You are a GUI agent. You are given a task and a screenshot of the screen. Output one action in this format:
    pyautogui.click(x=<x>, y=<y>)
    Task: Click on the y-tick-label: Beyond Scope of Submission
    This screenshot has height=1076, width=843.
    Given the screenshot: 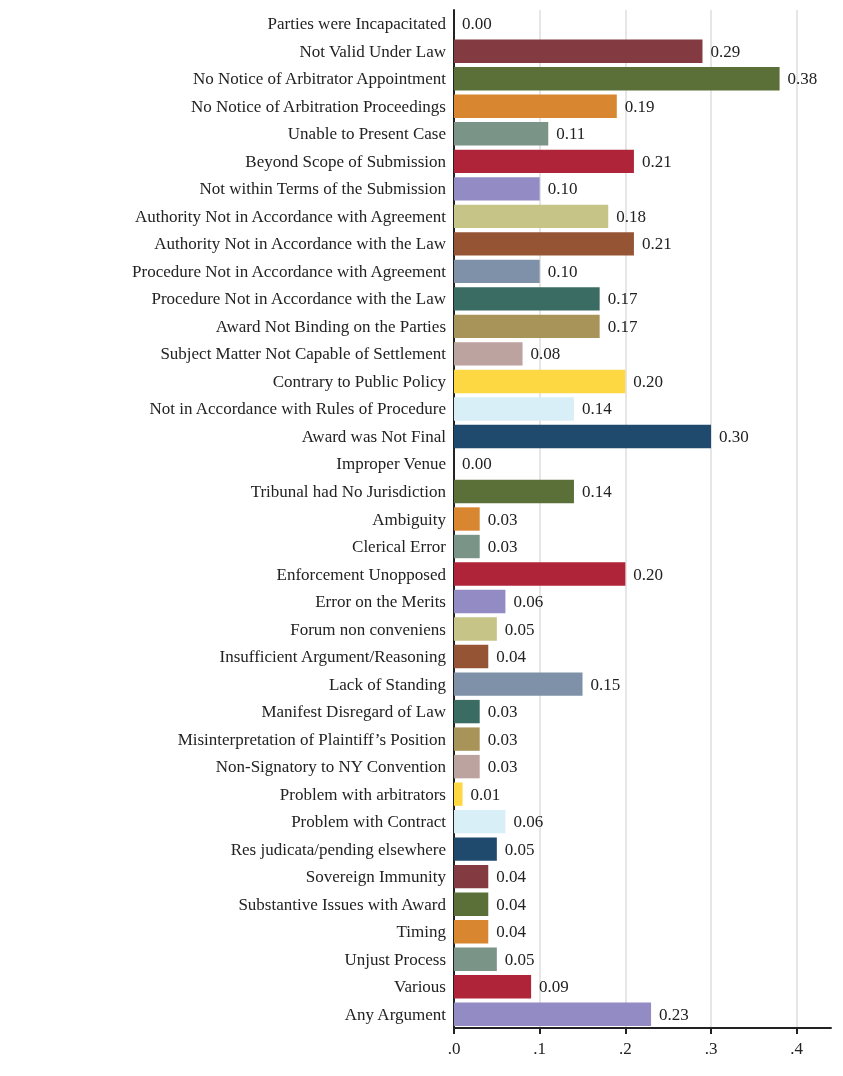 What is the action you would take?
    pyautogui.click(x=346, y=161)
    